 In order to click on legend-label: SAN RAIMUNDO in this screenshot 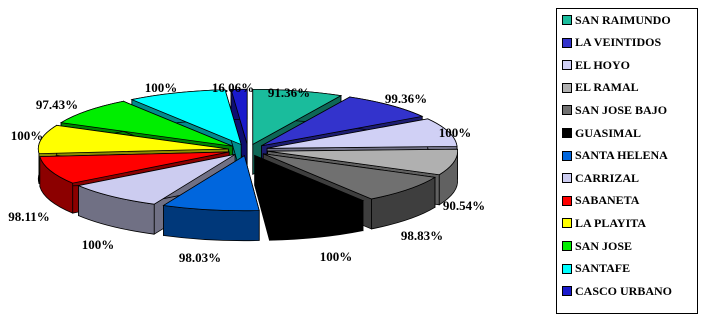, I will do `click(623, 19)`.